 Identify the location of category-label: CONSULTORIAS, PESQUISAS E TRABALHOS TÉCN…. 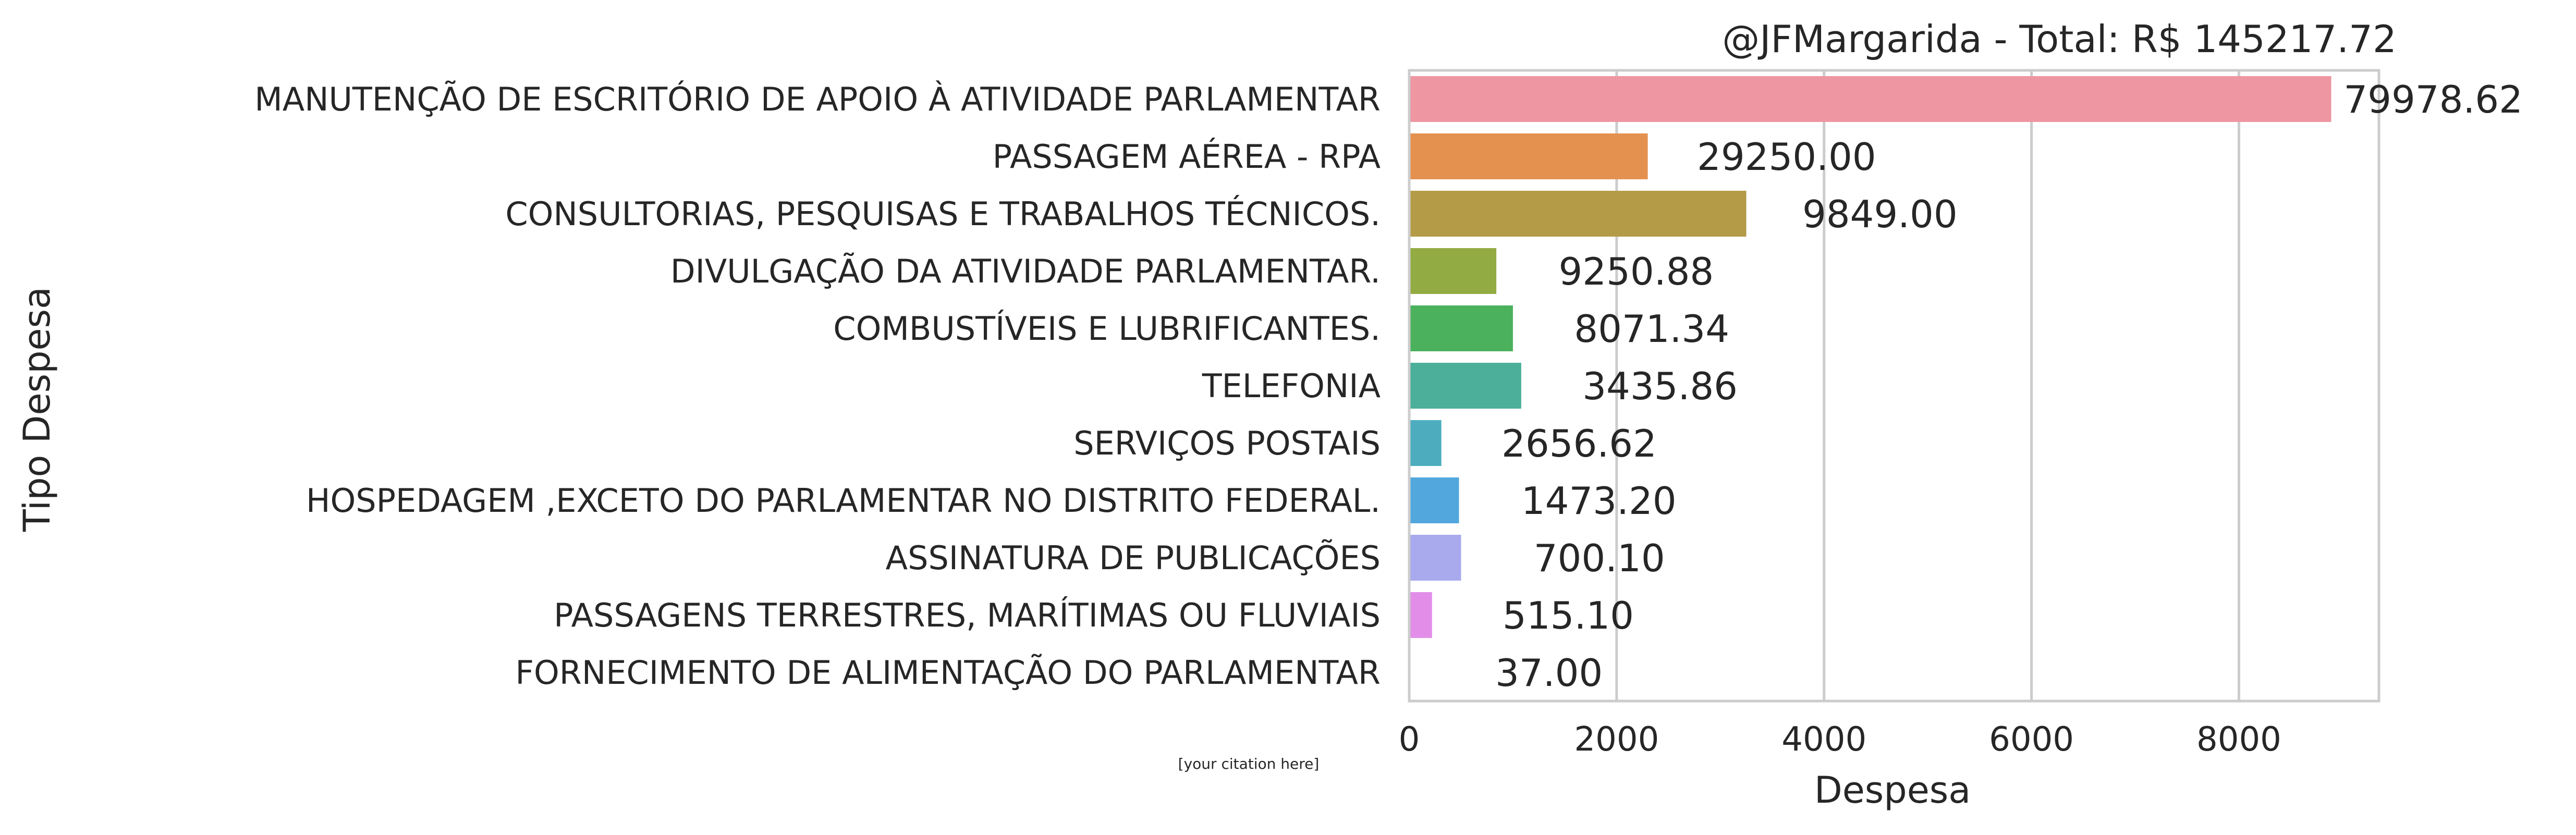
(943, 214).